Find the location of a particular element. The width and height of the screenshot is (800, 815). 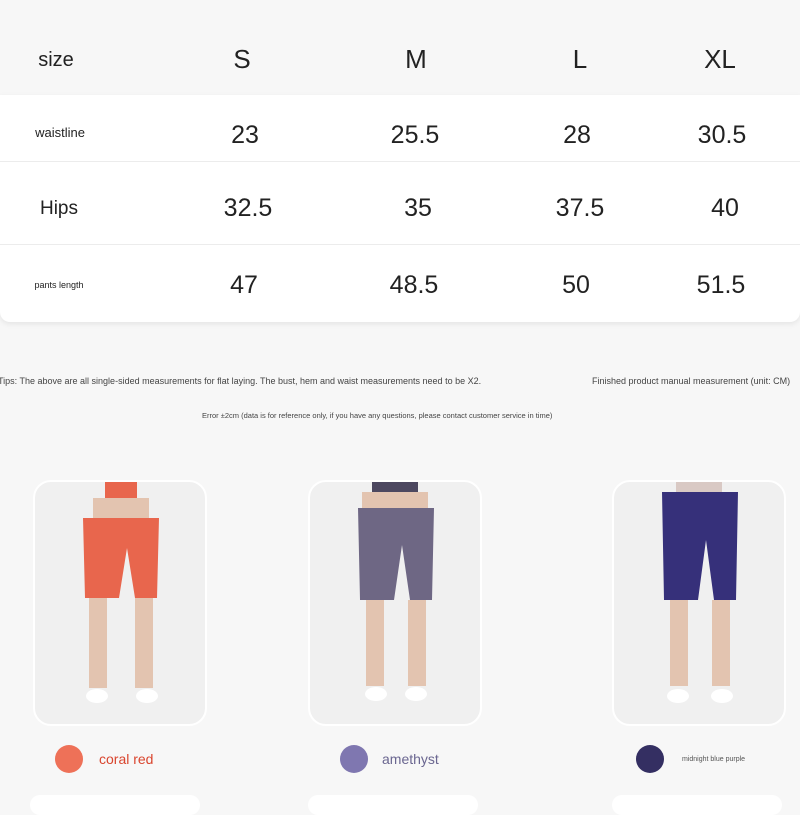

table-row-waistline: waistline 23 25.5 28 30.5 is located at coordinates (400, 128).